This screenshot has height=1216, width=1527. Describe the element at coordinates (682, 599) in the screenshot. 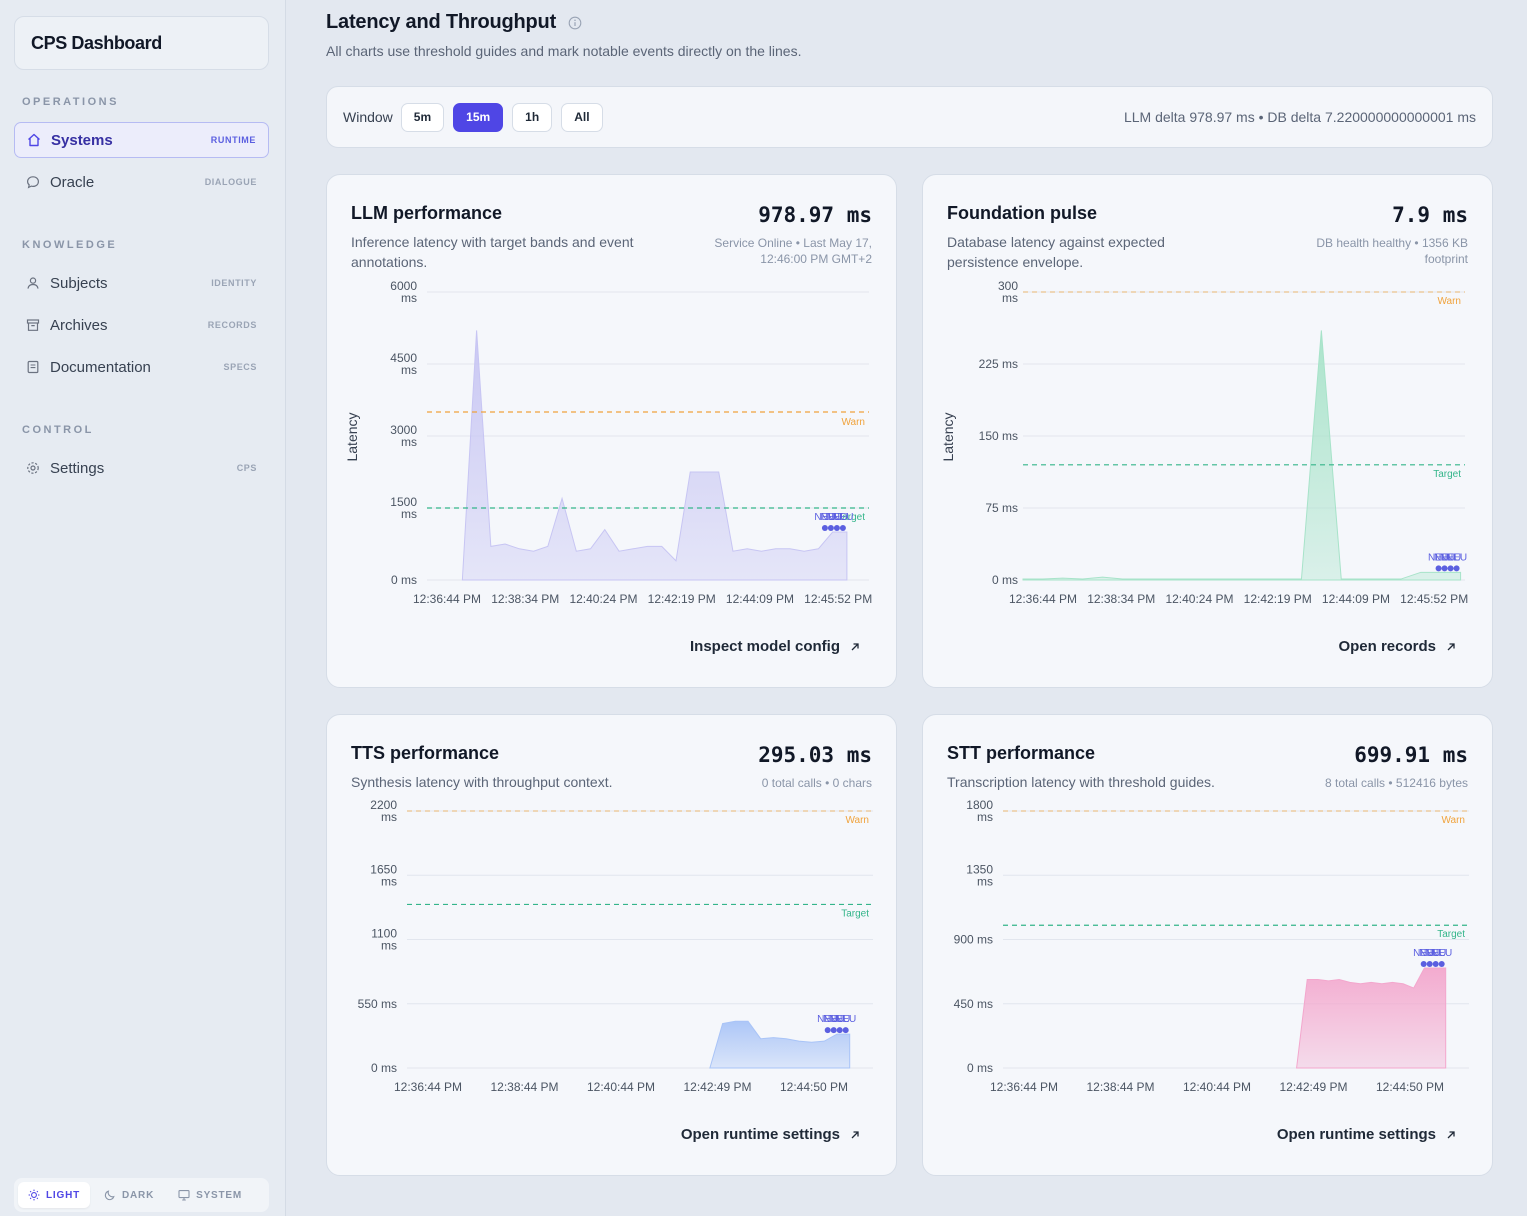

I see `x-tick-label: 12:42:19 PM` at that location.